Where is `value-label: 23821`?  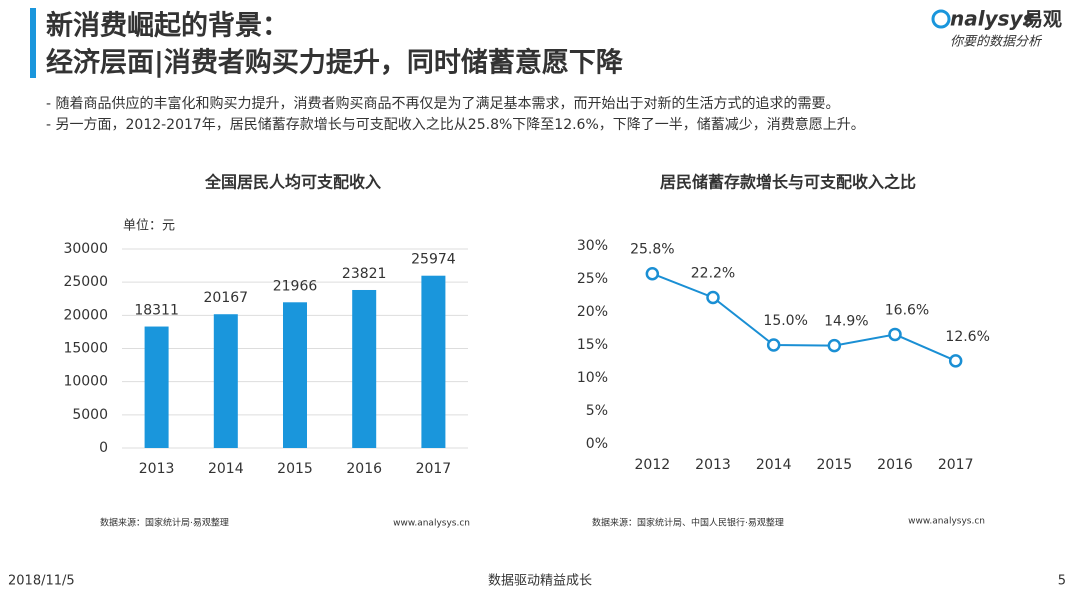 value-label: 23821 is located at coordinates (364, 274).